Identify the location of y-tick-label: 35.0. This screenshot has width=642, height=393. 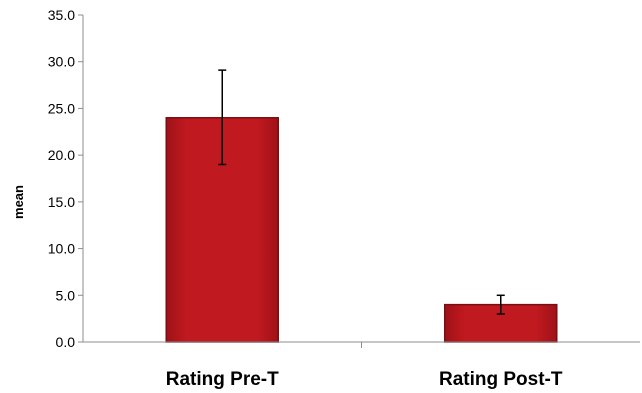
(61, 15).